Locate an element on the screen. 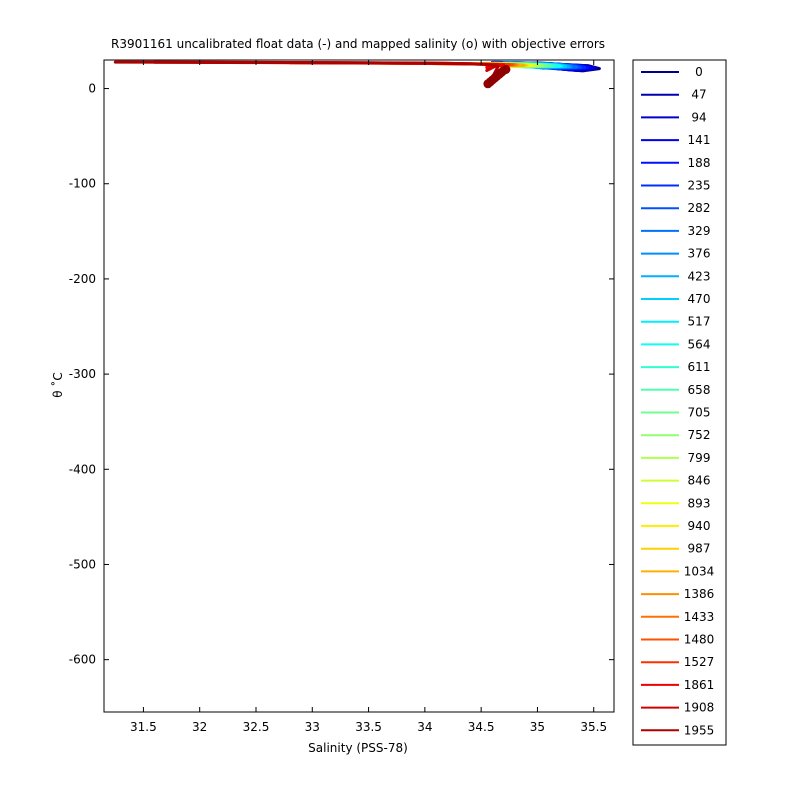 This screenshot has width=800, height=800. legend-label: 376 is located at coordinates (699, 254).